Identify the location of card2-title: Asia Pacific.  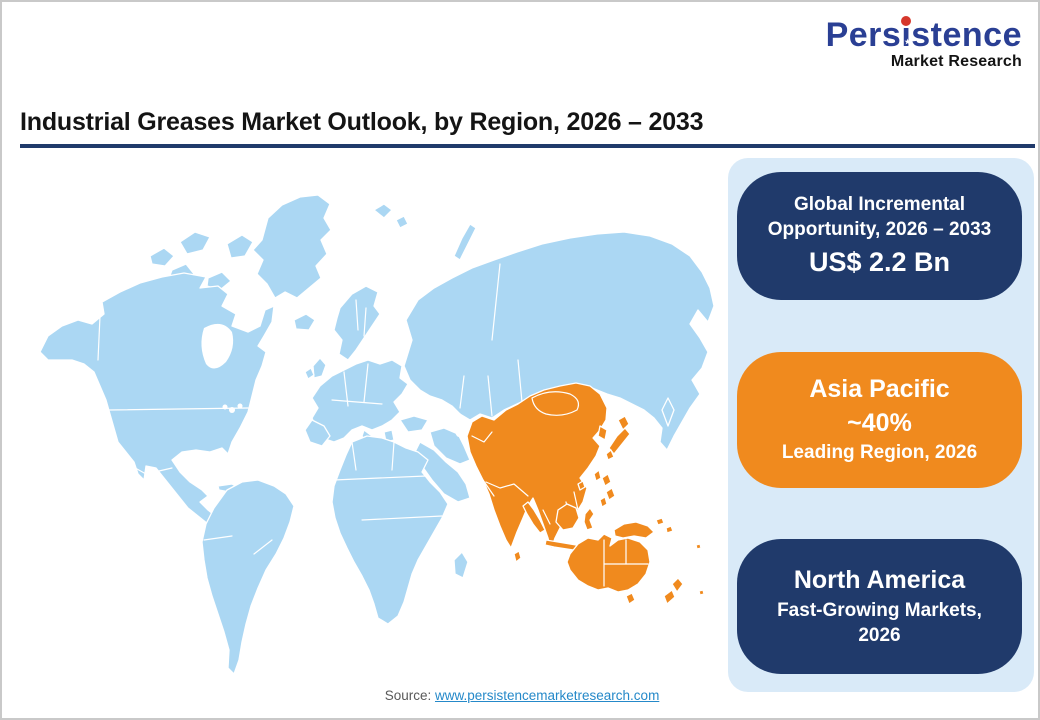
(879, 388).